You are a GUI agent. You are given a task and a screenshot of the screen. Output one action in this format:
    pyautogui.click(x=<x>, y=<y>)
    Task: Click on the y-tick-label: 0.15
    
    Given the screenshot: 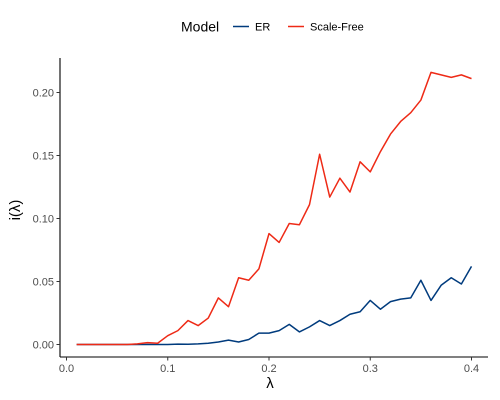 What is the action you would take?
    pyautogui.click(x=43, y=157)
    